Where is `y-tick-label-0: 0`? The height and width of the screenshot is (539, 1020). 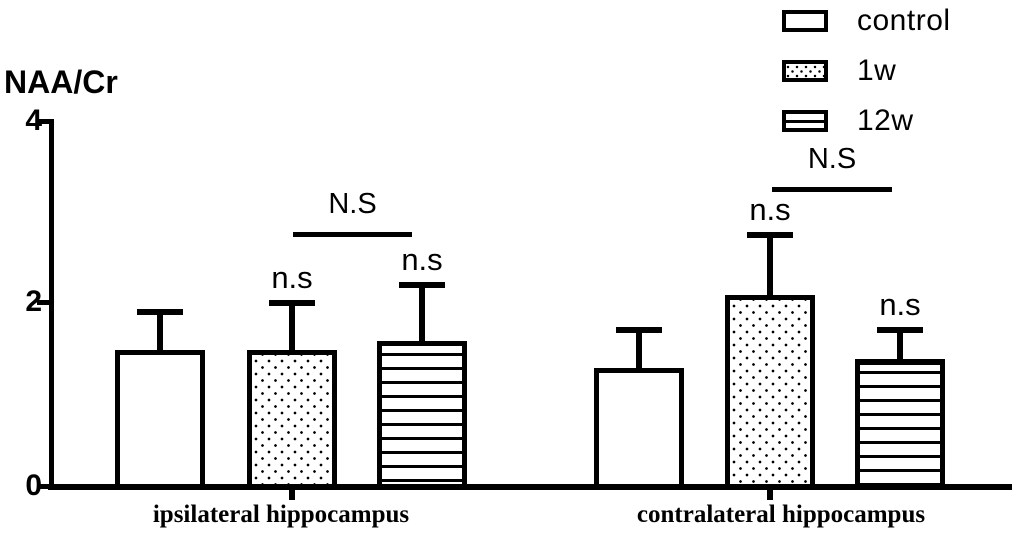 y-tick-label-0: 0 is located at coordinates (33, 485).